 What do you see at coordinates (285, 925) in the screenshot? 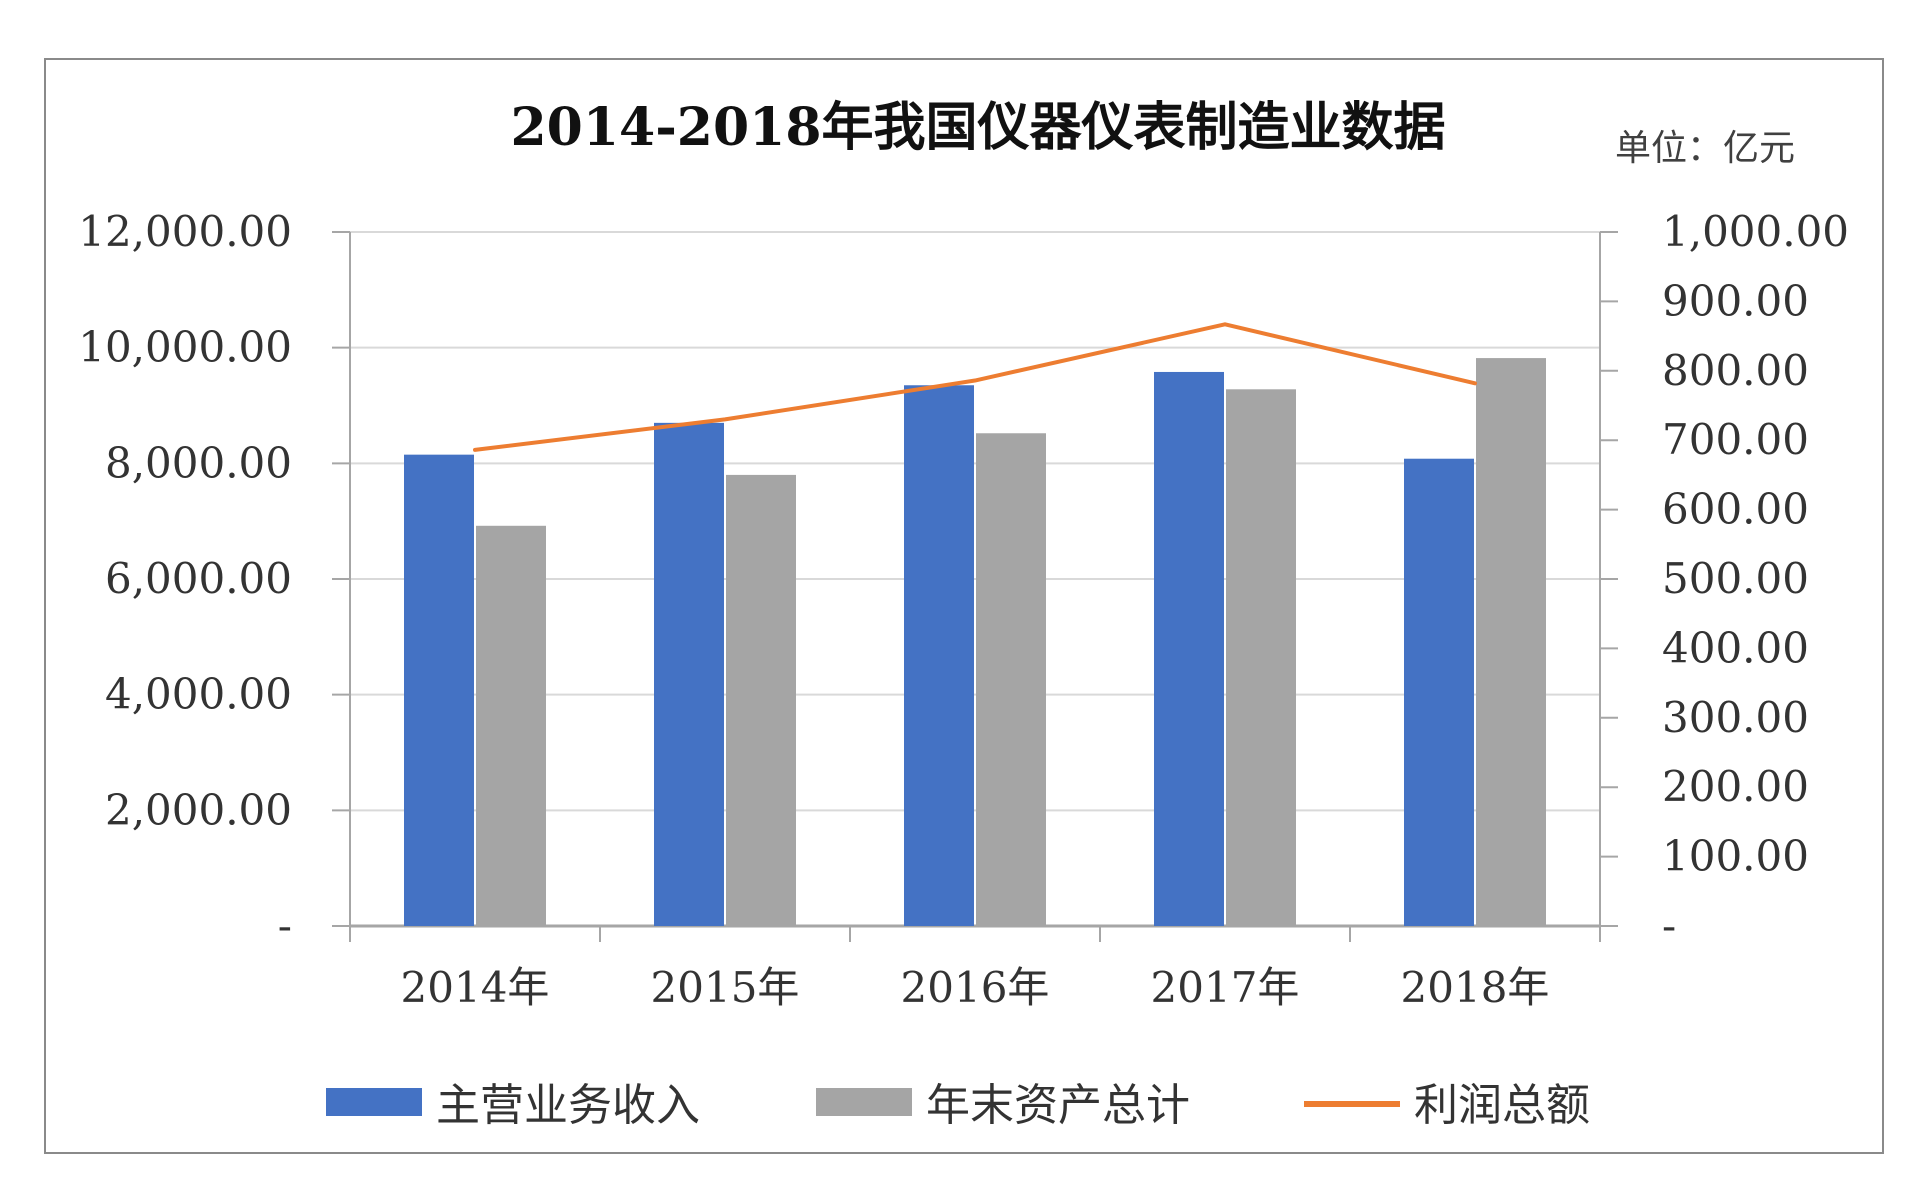
I see `y-left-tick-label: -` at bounding box center [285, 925].